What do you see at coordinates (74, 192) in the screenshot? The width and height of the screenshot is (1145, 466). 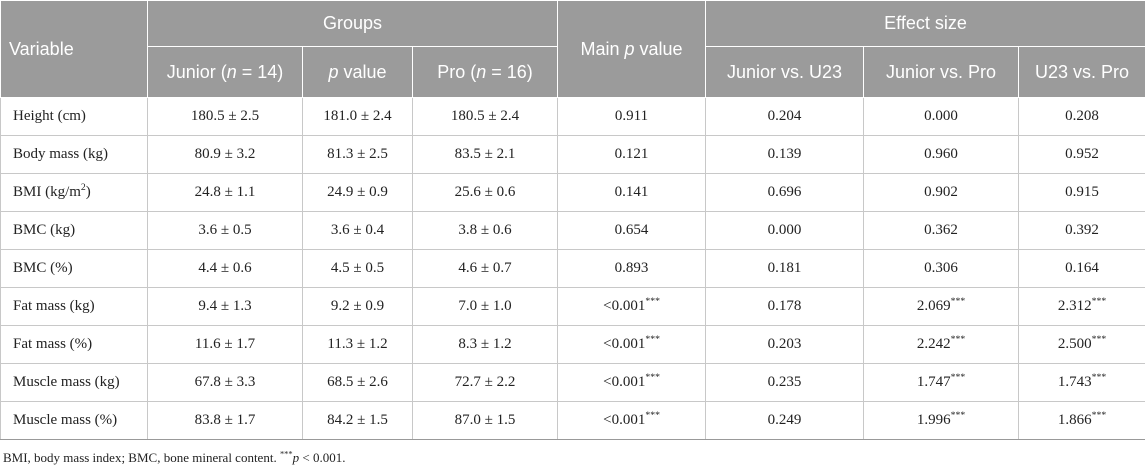 I see `cell-variable: BMI (kg/m2)` at bounding box center [74, 192].